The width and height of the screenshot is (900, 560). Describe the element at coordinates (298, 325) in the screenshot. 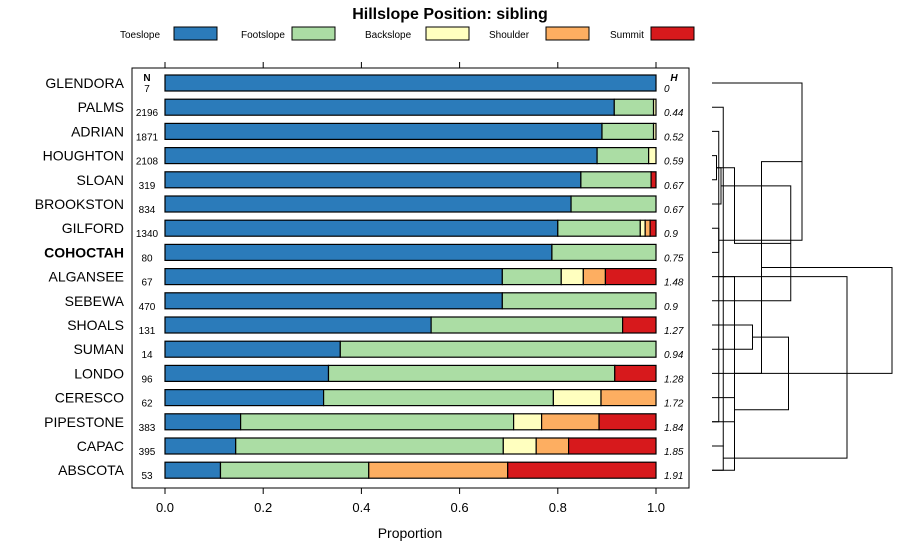

I see `bar-segment-shoals-toeslope` at that location.